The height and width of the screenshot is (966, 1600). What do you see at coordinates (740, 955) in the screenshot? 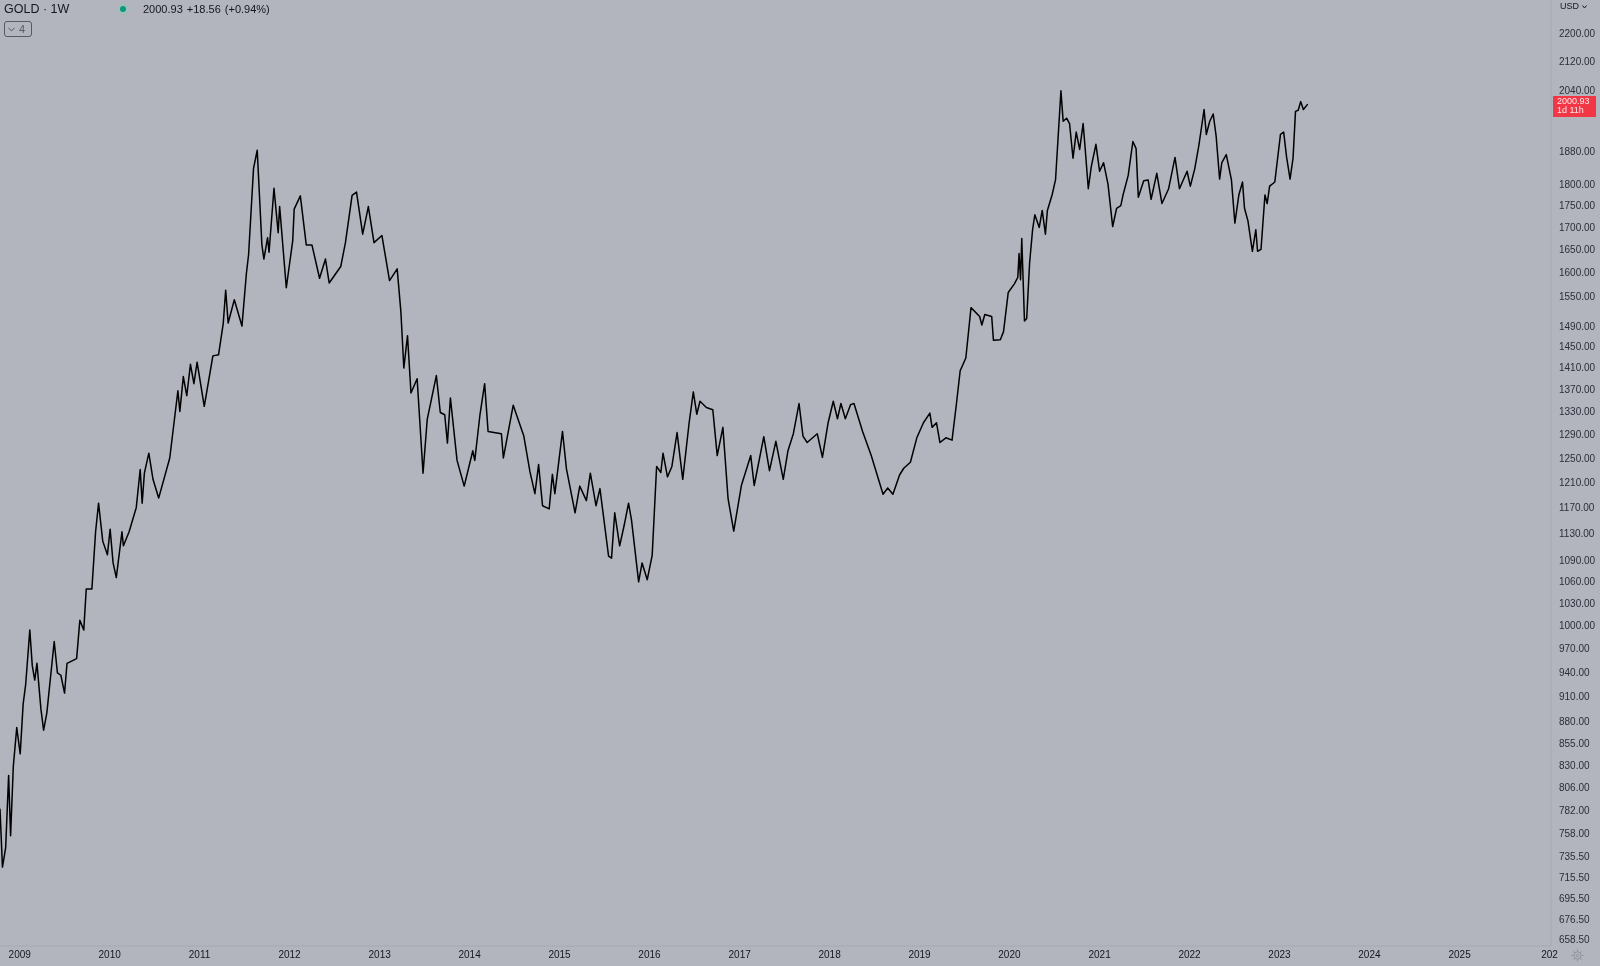
I see `x-tick-label: 2017` at bounding box center [740, 955].